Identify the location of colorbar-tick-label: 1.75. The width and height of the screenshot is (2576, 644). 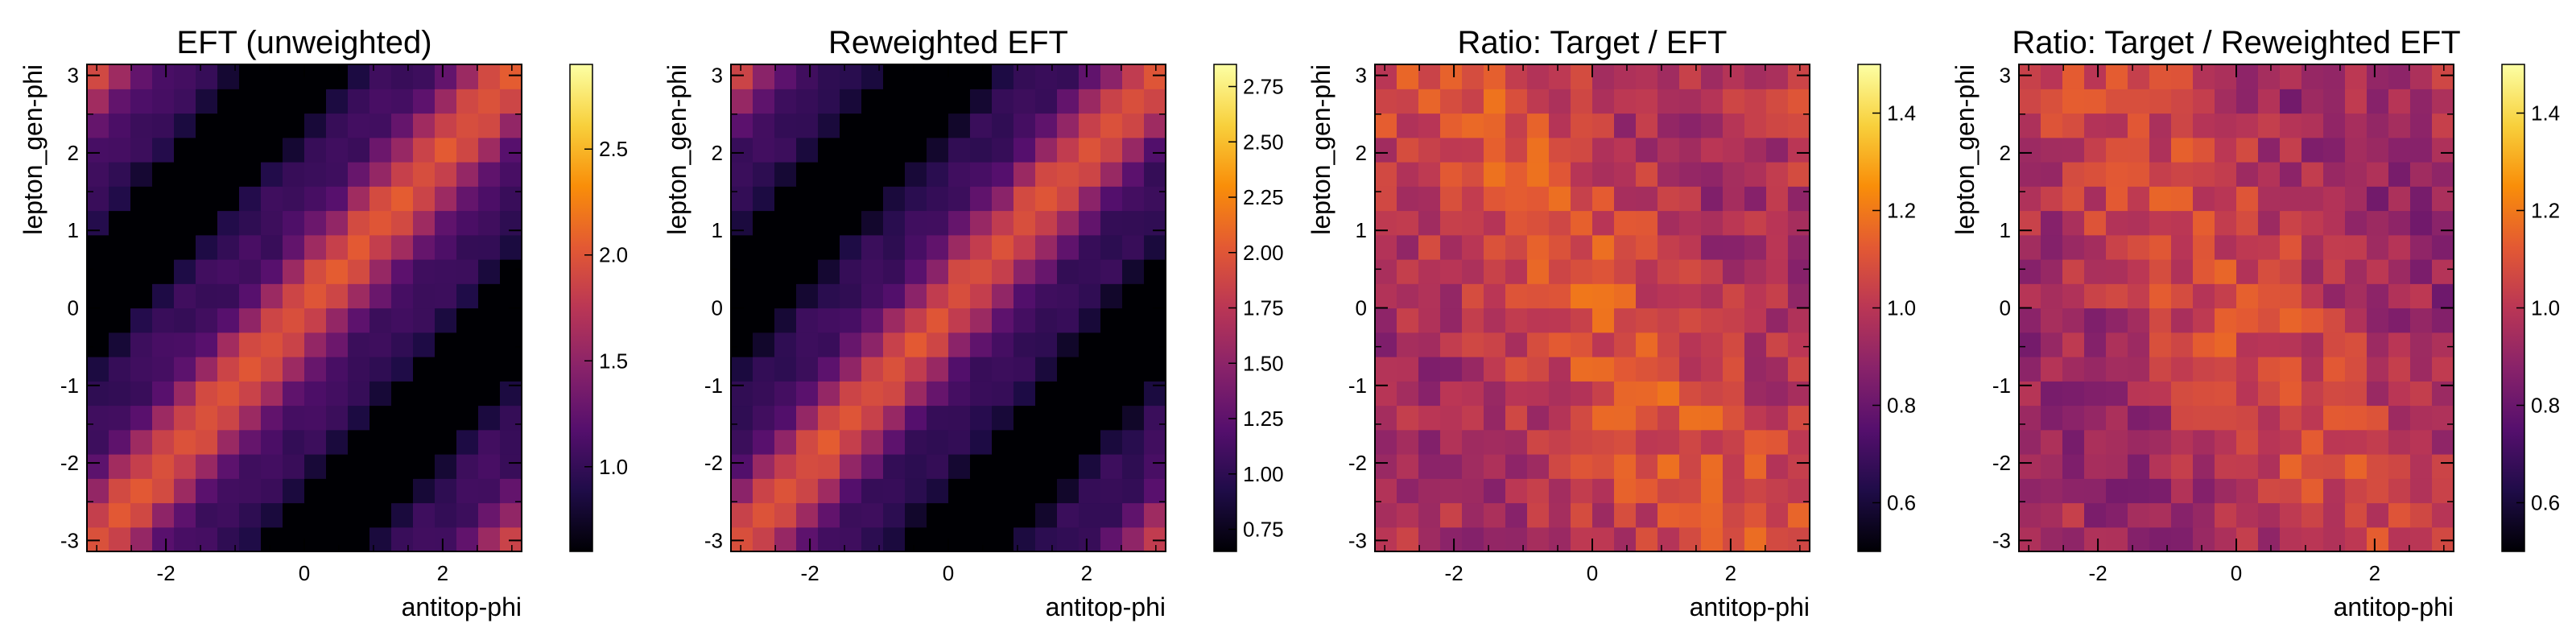
(1263, 308).